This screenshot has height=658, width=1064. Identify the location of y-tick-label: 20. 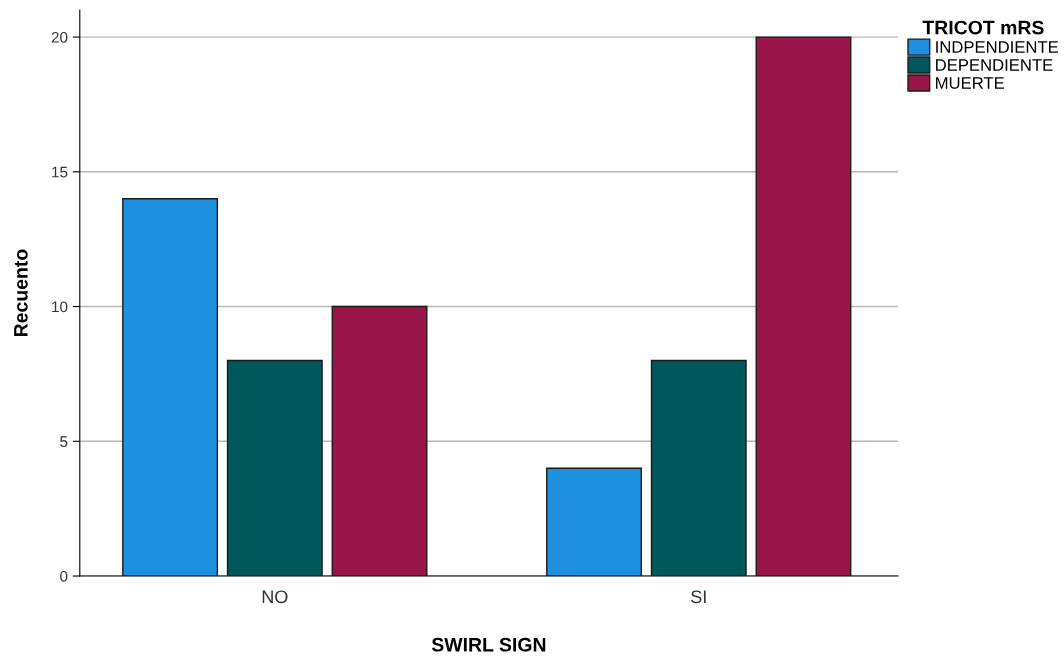
(59, 37).